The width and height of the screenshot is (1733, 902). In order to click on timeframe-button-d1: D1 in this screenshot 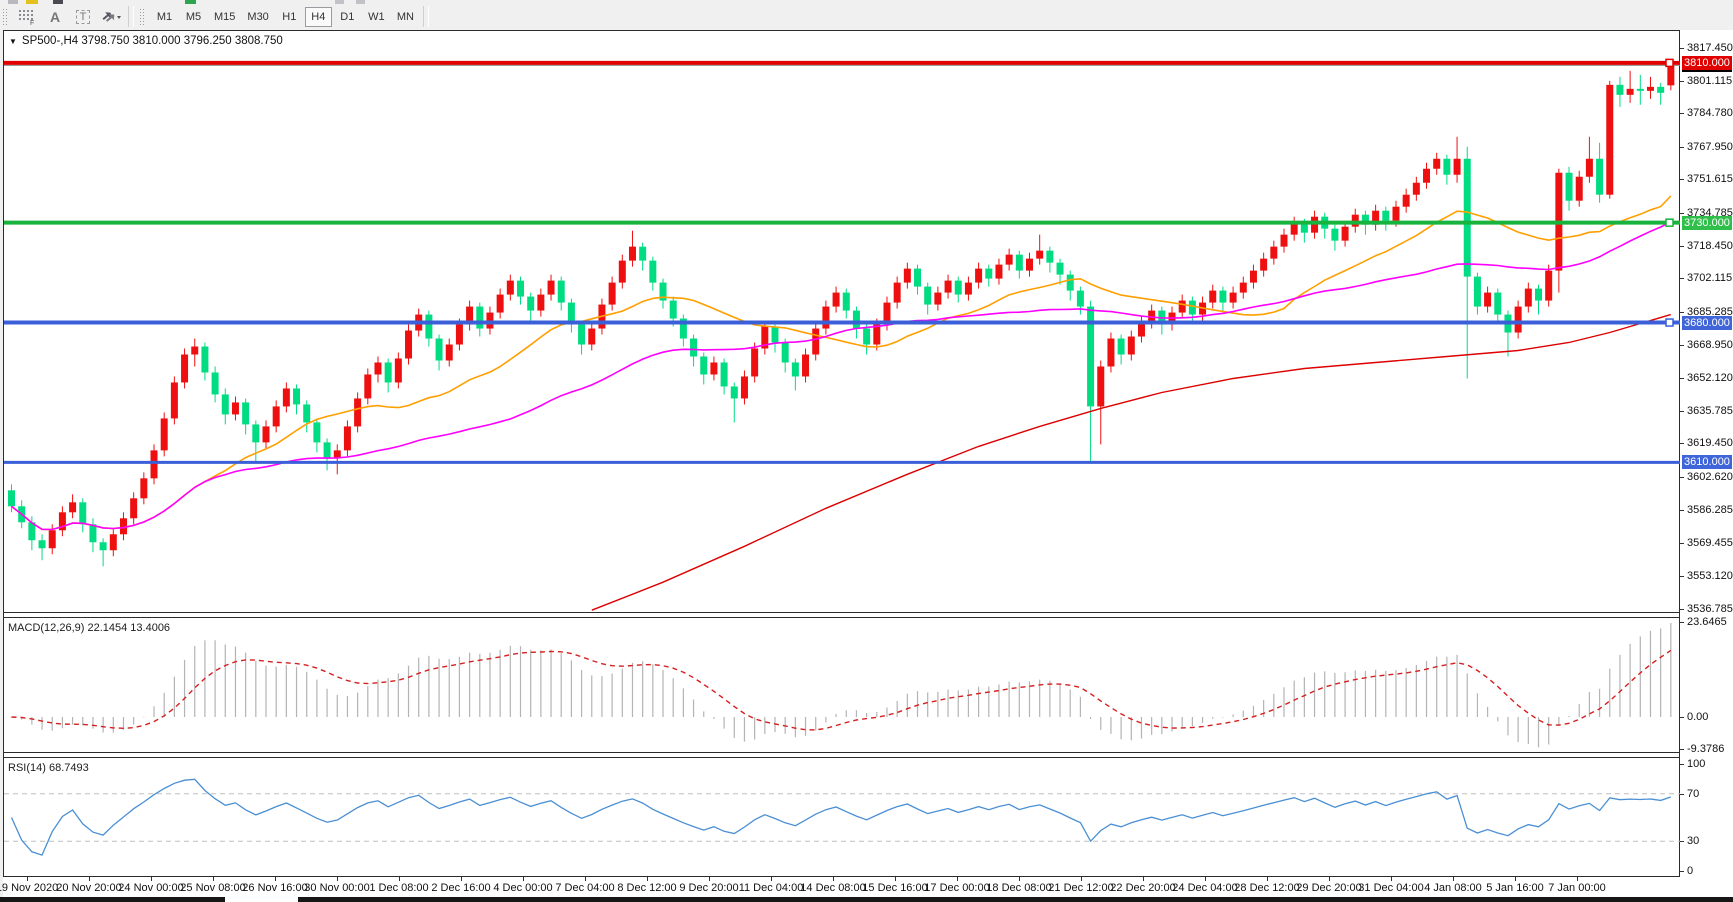, I will do `click(347, 16)`.